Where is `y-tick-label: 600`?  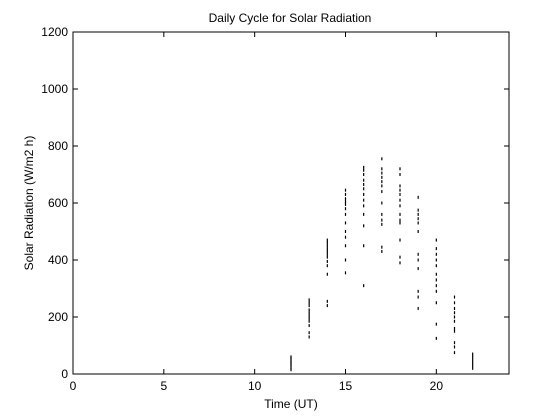 y-tick-label: 600 is located at coordinates (58, 203).